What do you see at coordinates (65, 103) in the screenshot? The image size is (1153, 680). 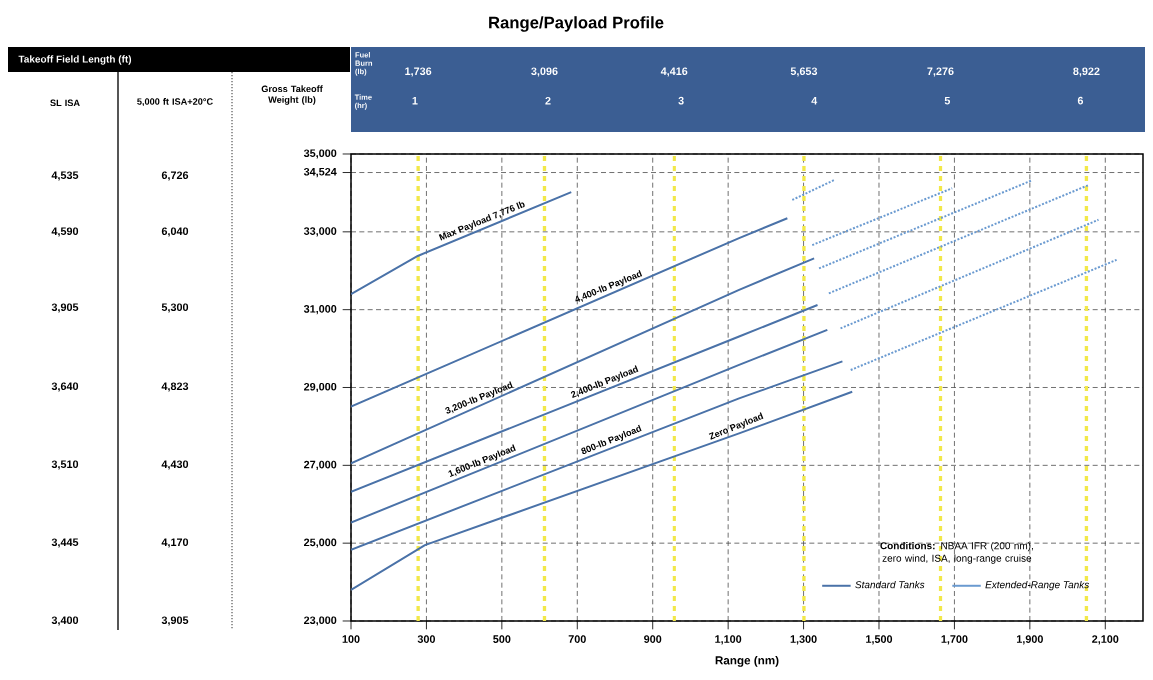 I see `text: SL ISA` at bounding box center [65, 103].